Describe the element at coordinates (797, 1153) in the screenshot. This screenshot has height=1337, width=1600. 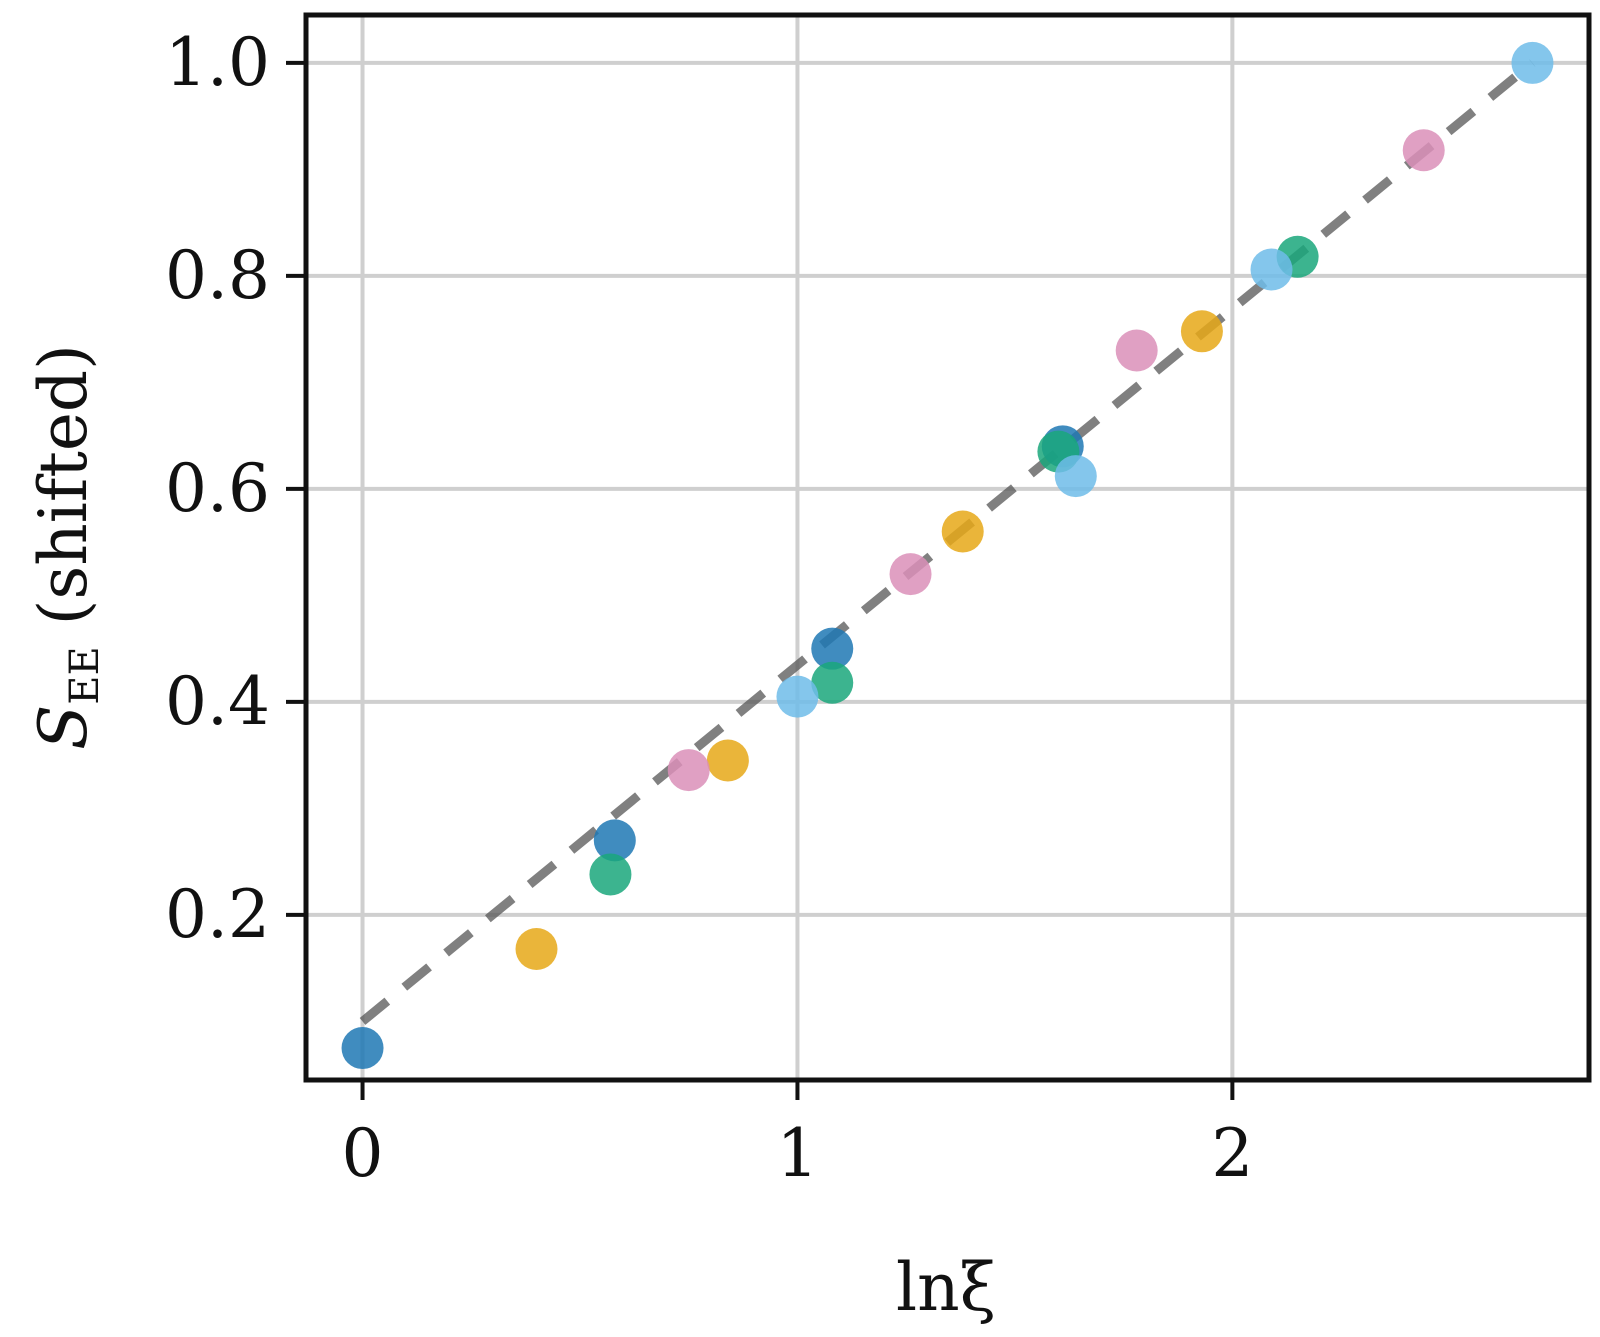
I see `x-tick-label: 1` at that location.